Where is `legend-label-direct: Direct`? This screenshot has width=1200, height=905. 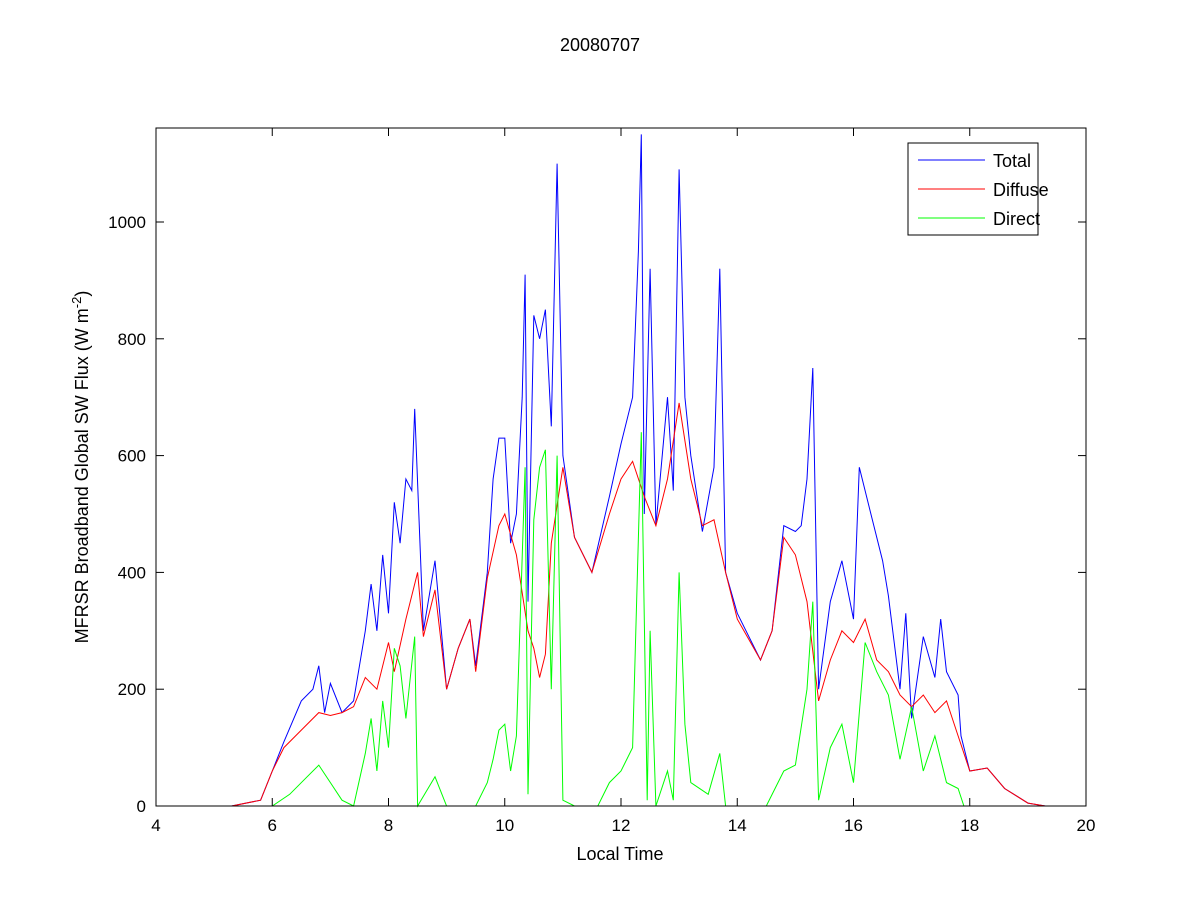 legend-label-direct: Direct is located at coordinates (1016, 219).